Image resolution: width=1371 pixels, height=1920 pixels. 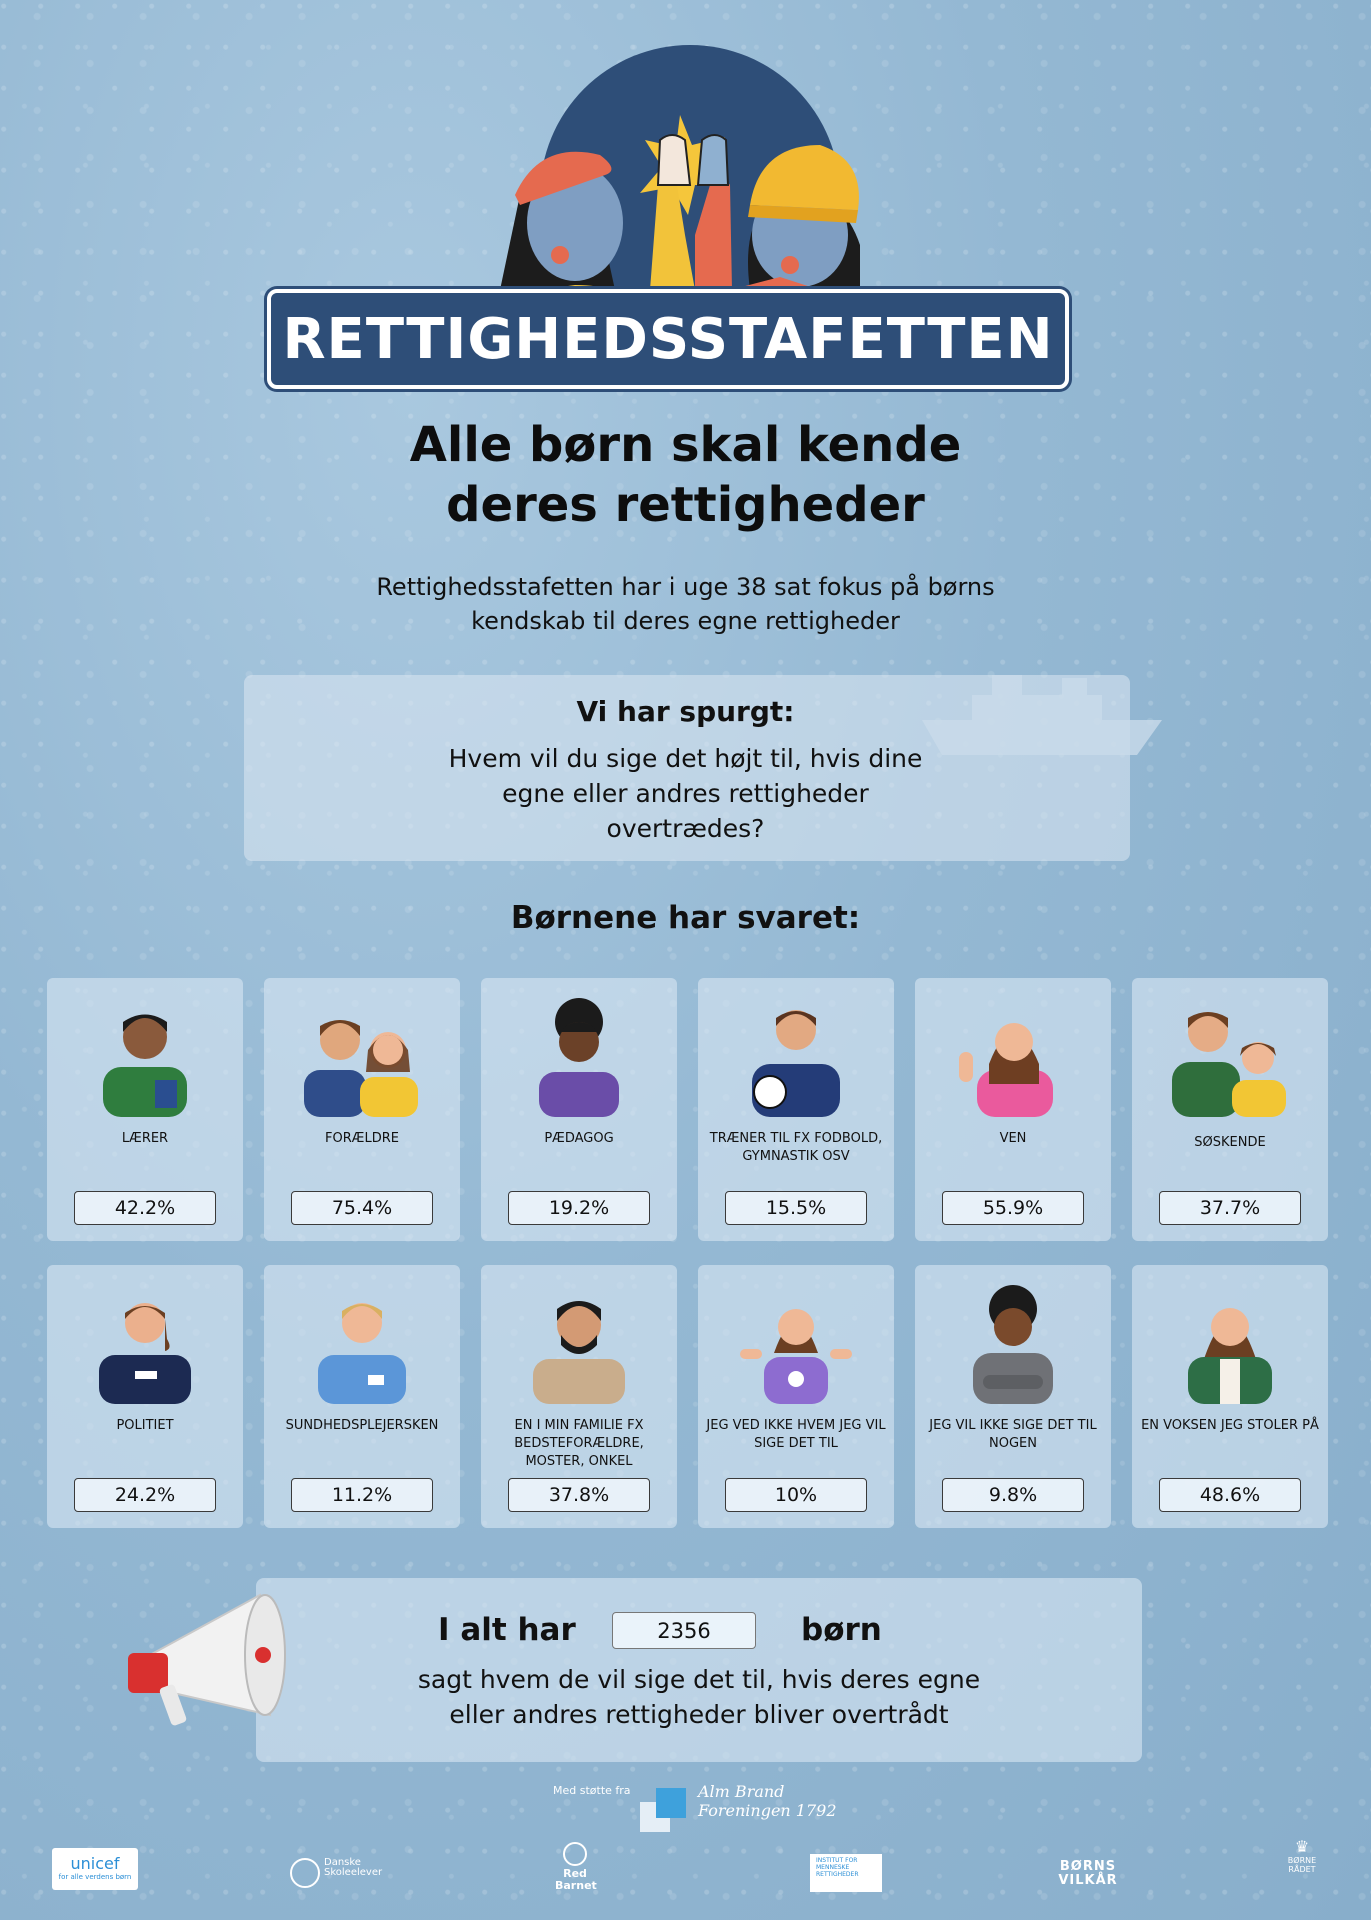 I want to click on answer-percentage: 10%, so click(x=796, y=1495).